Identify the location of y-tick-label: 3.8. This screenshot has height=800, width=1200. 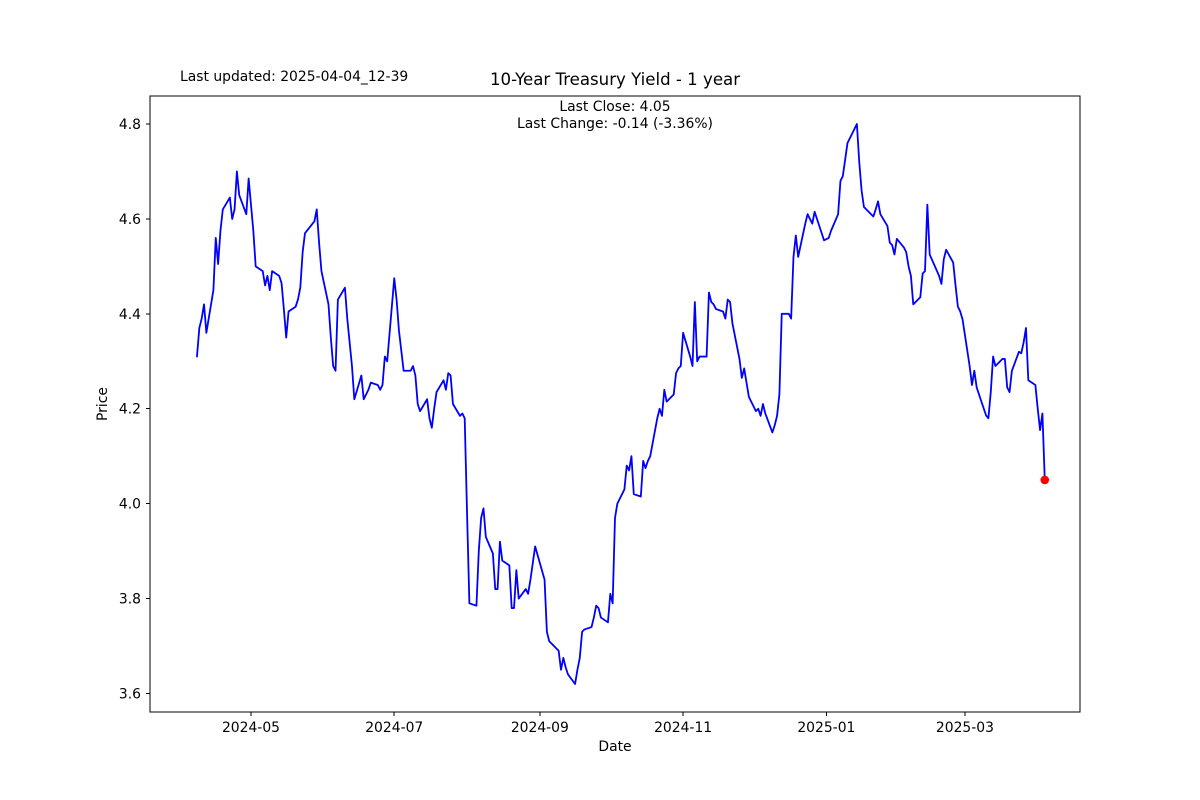
(130, 600).